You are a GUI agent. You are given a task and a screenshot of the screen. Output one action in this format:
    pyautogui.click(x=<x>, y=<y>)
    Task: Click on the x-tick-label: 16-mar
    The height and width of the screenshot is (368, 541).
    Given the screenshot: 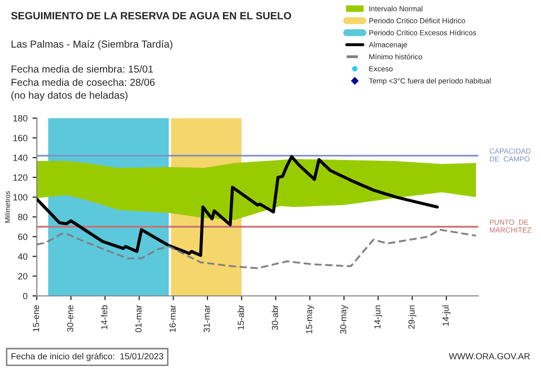 What is the action you would take?
    pyautogui.click(x=172, y=318)
    